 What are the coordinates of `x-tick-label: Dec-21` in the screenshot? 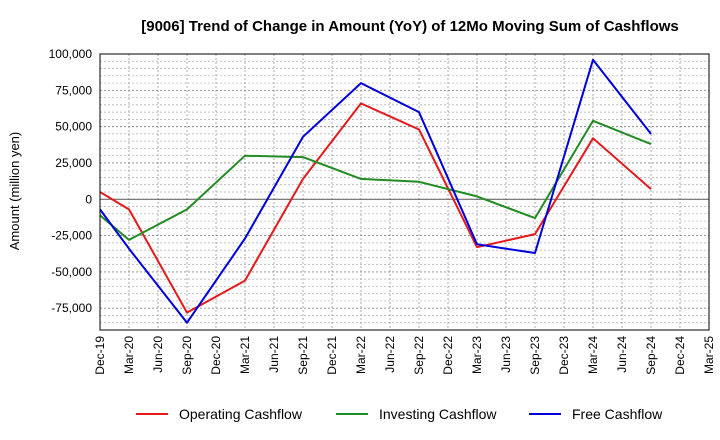 It's located at (332, 355).